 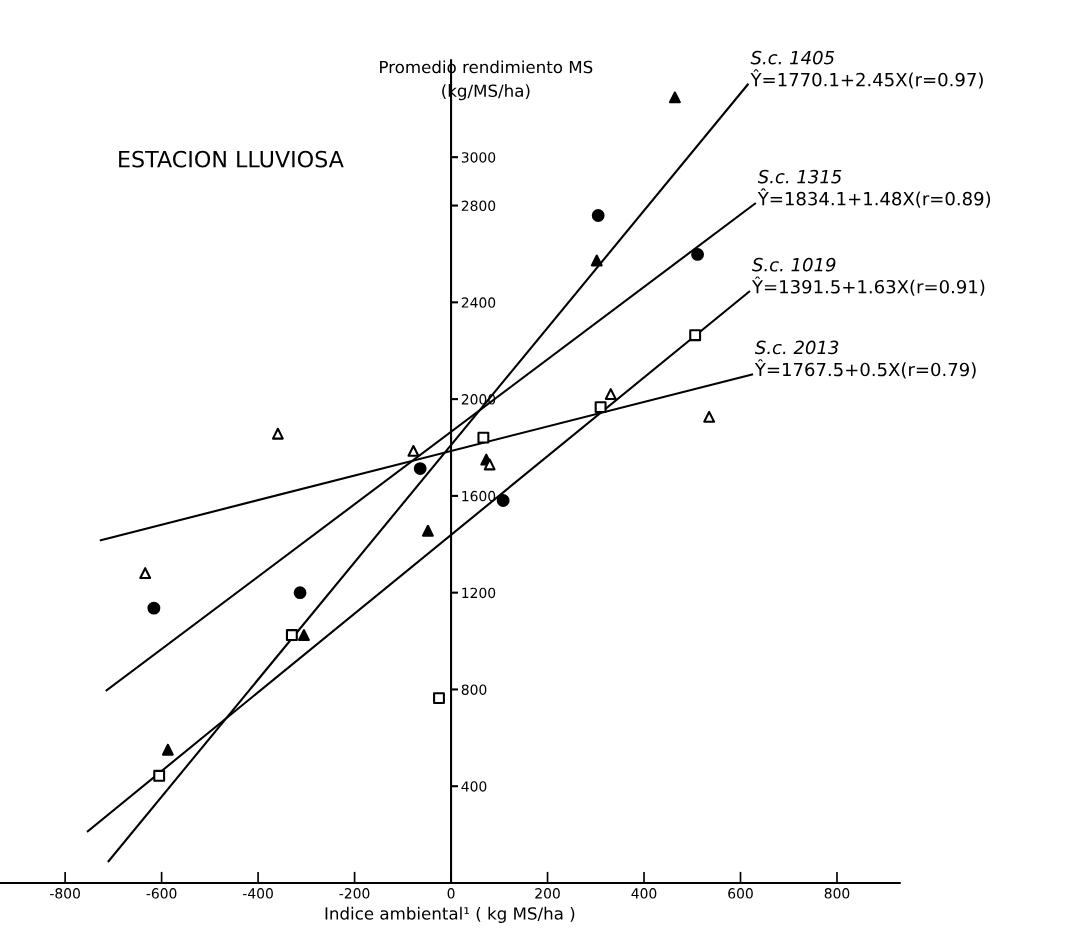 What do you see at coordinates (792, 57) in the screenshot?
I see `series-label: S.c. 1405` at bounding box center [792, 57].